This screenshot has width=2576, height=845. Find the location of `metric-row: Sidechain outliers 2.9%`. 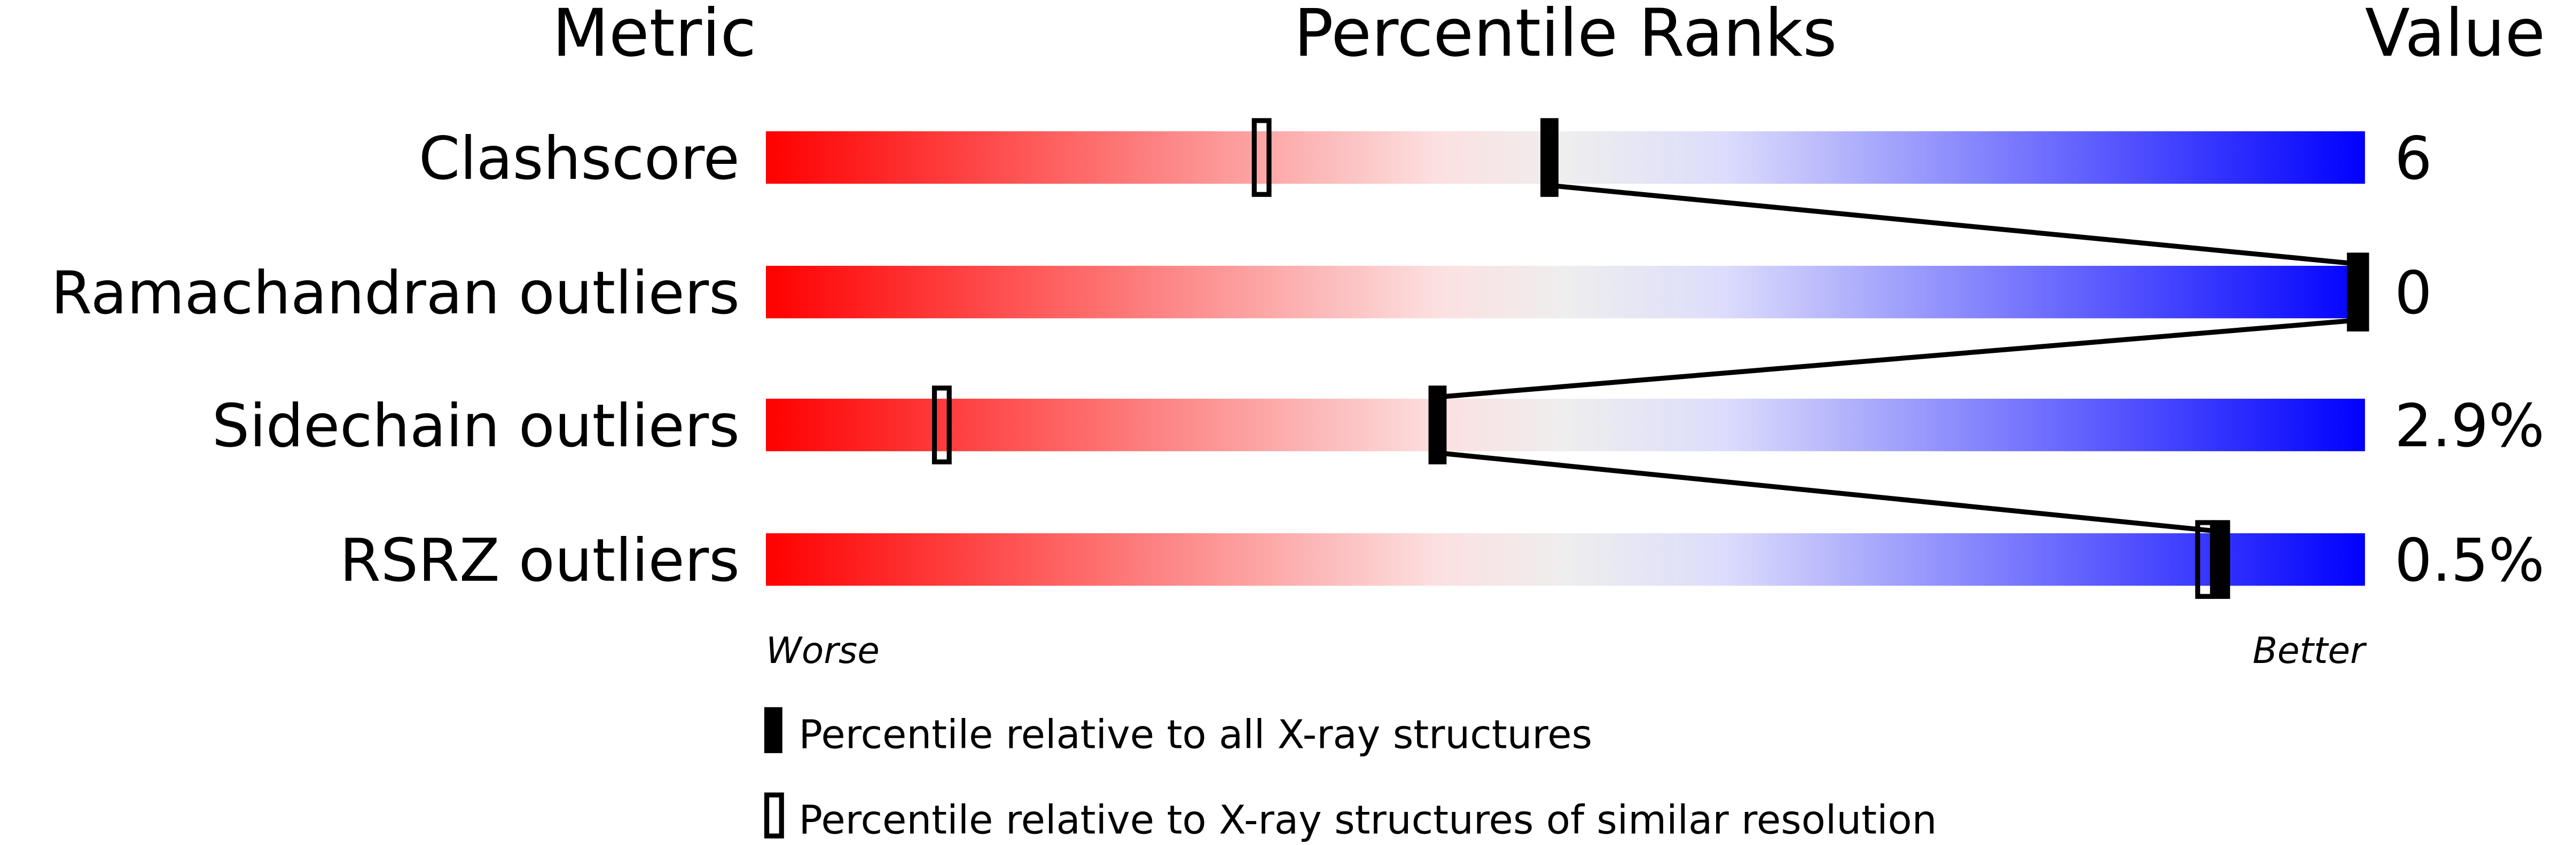

metric-row: Sidechain outliers 2.9% is located at coordinates (1378, 424).